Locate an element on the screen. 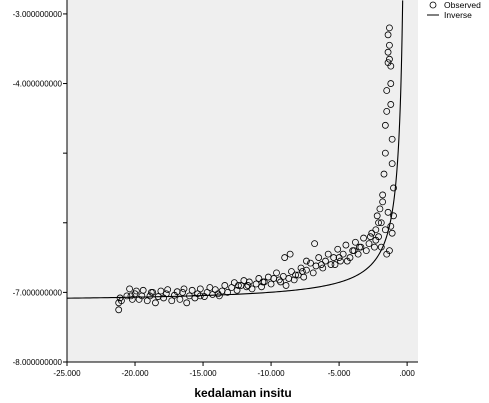  x-axis-title: kedalaman insitu is located at coordinates (242, 393).